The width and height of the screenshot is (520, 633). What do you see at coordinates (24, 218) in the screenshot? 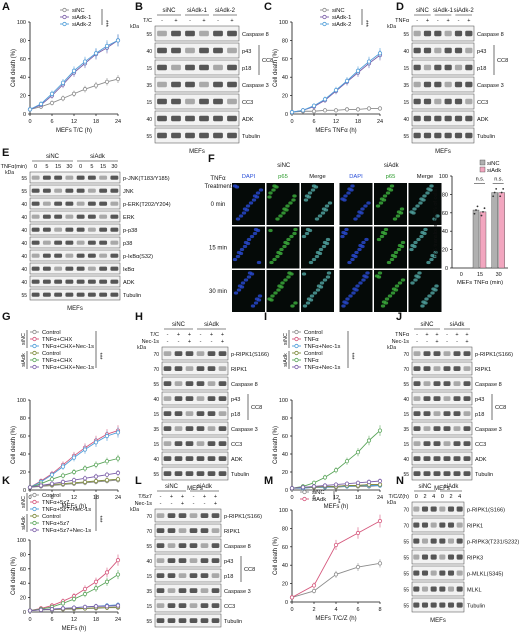
I see `kda-marker: 40` at bounding box center [24, 218].